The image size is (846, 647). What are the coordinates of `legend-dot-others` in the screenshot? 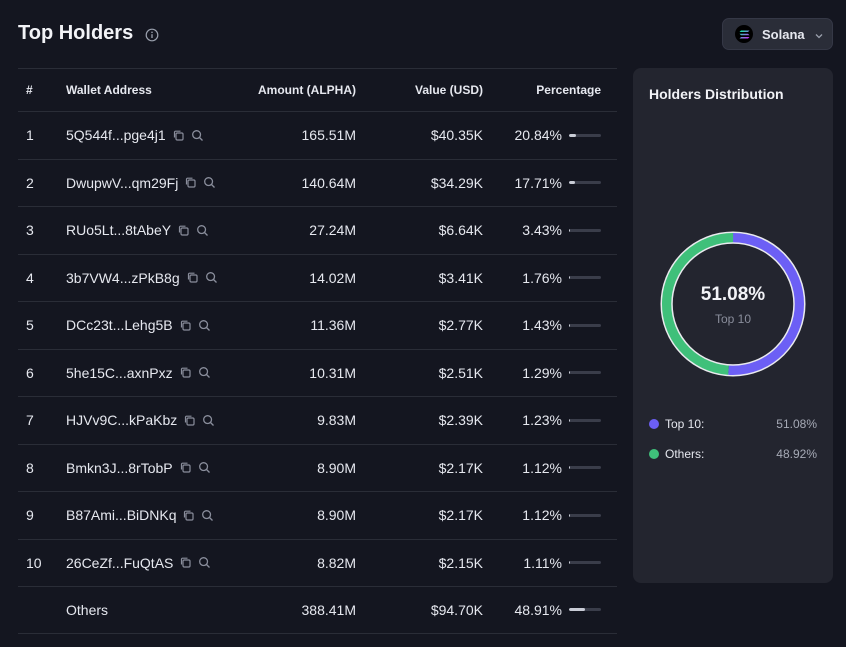 It's located at (654, 454).